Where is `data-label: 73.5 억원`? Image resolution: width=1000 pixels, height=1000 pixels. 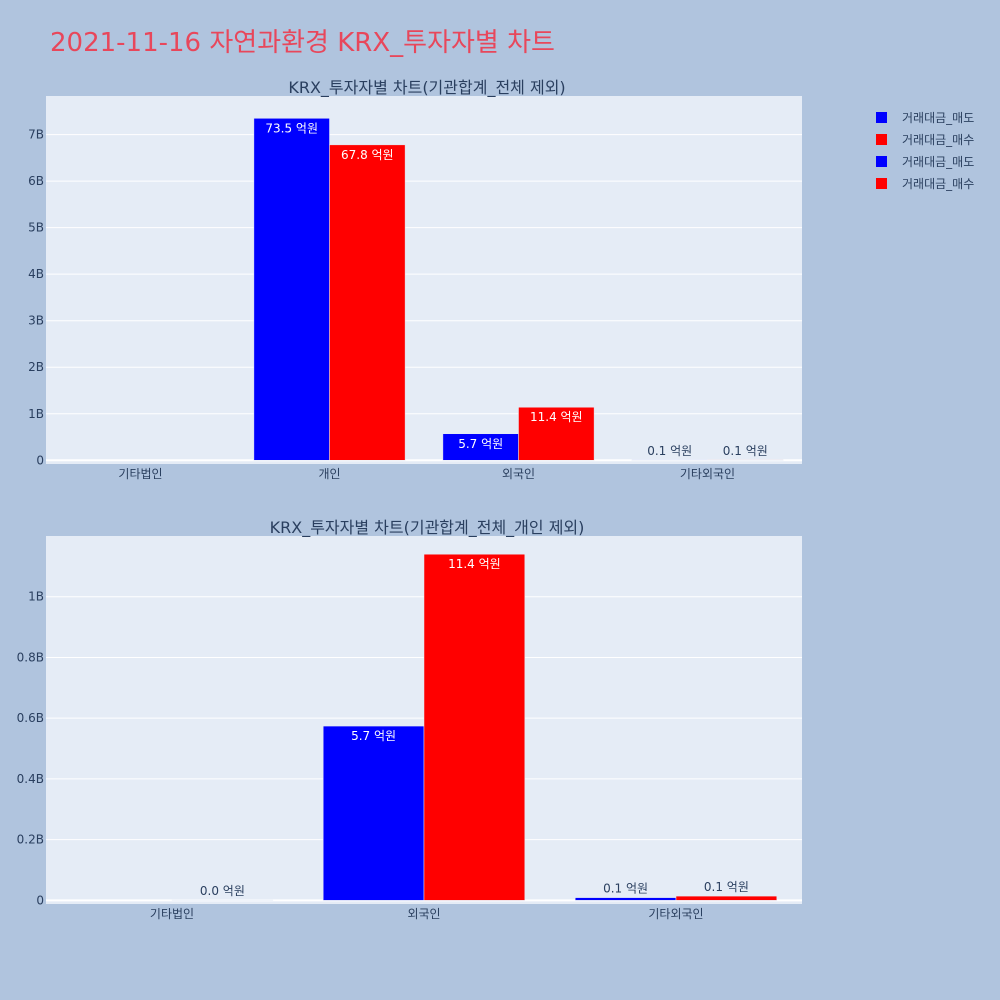
data-label: 73.5 억원 is located at coordinates (291, 128).